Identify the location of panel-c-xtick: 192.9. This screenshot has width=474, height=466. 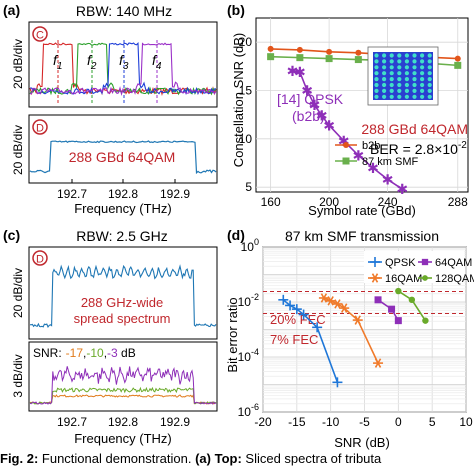
(175, 422).